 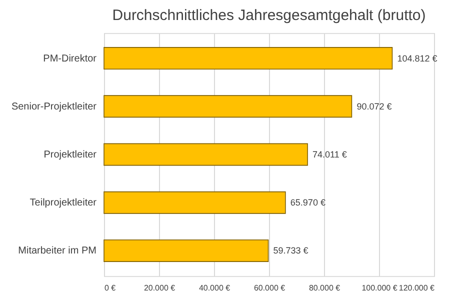 I want to click on y-tick-label: Projektleiter, so click(x=71, y=155).